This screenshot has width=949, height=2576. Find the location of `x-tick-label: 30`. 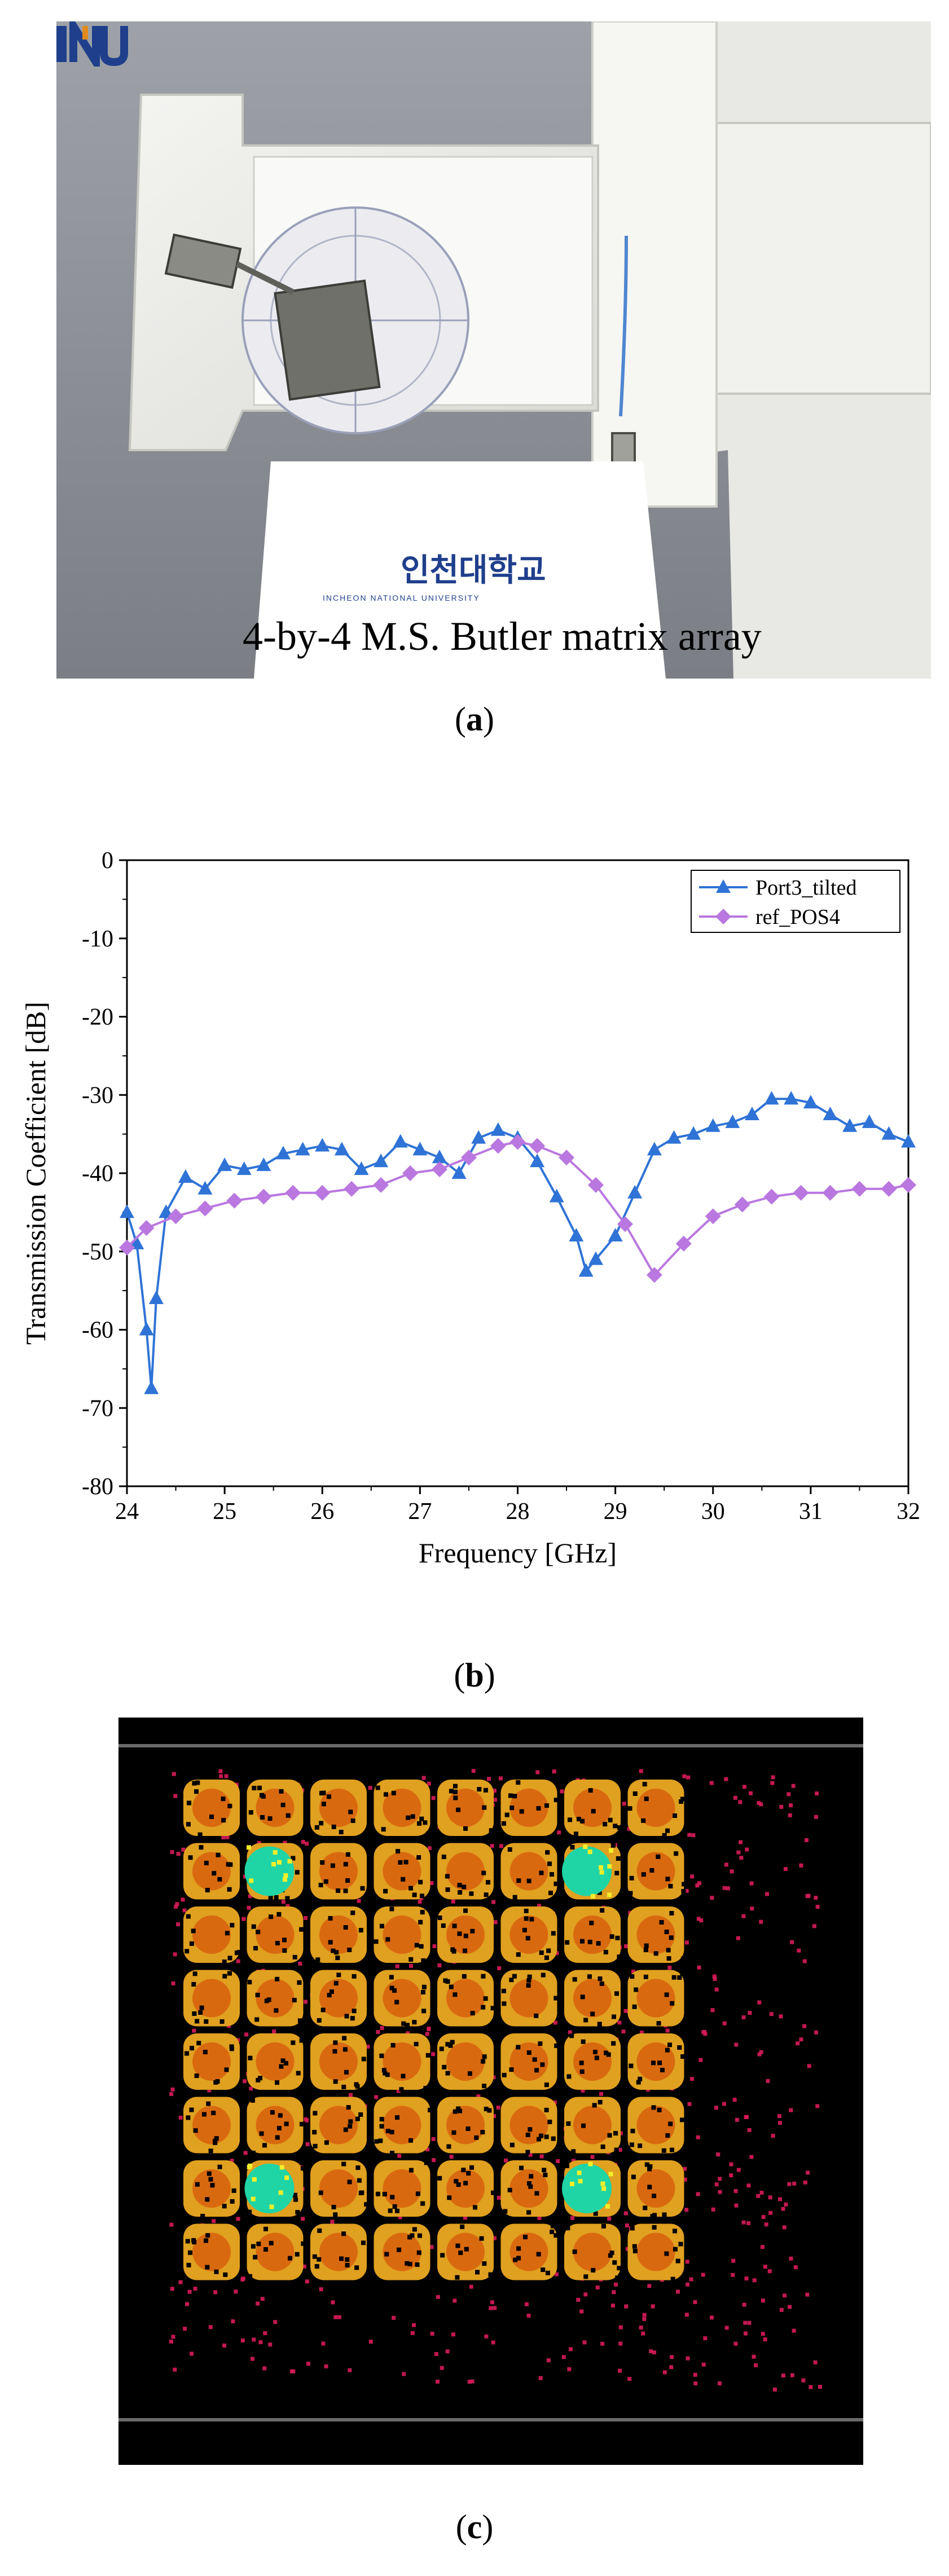

x-tick-label: 30 is located at coordinates (713, 1512).